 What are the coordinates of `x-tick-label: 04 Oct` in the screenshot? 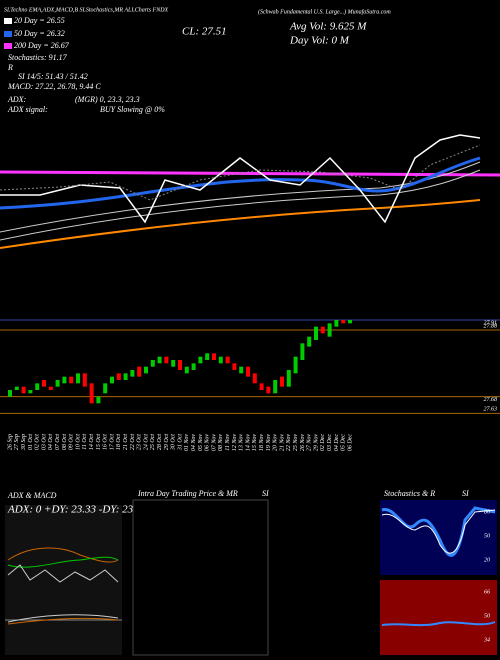 It's located at (50, 442).